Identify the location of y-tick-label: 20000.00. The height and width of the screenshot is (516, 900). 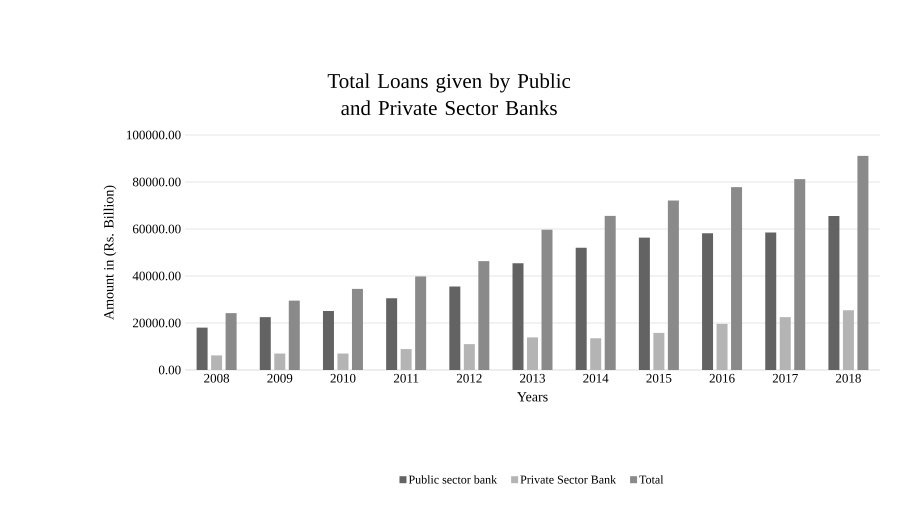
(156, 323).